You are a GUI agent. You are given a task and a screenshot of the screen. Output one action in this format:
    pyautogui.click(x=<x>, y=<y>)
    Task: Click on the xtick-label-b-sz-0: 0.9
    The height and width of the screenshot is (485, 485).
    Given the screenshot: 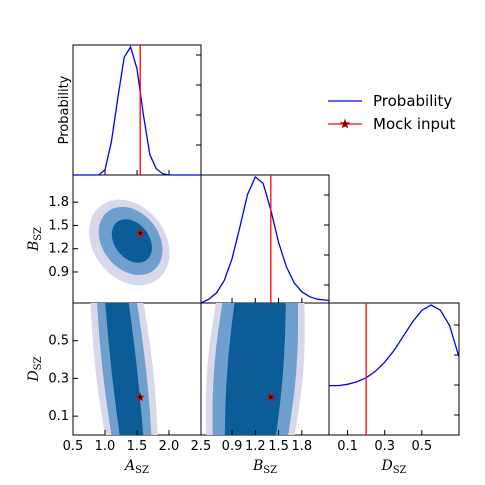 What is the action you would take?
    pyautogui.click(x=232, y=446)
    